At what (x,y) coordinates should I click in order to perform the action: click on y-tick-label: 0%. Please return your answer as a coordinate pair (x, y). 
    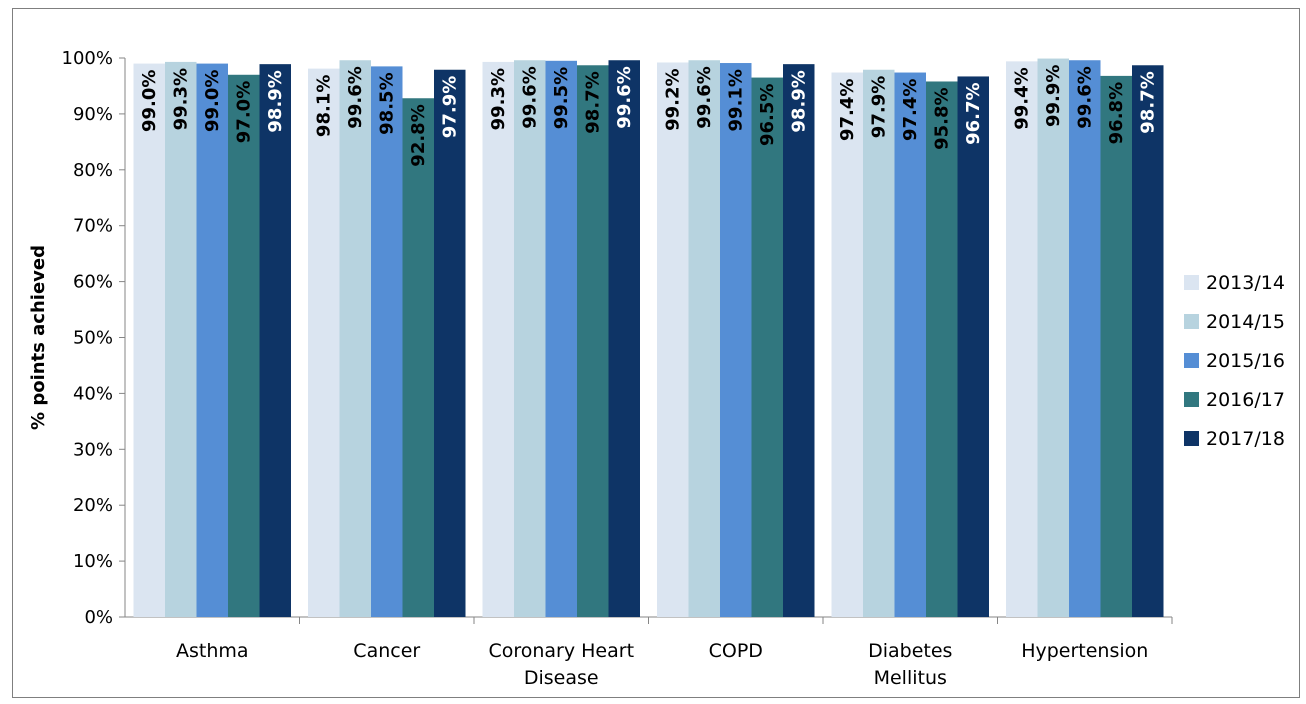
    Looking at the image, I should click on (98, 617).